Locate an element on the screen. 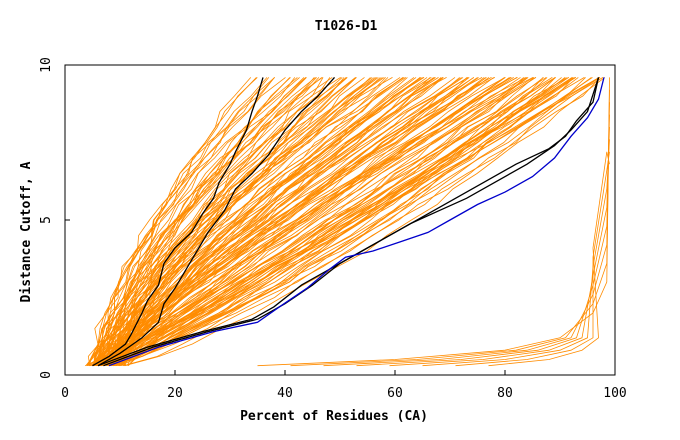 The height and width of the screenshot is (440, 680). y-tick-label: 10 is located at coordinates (46, 65).